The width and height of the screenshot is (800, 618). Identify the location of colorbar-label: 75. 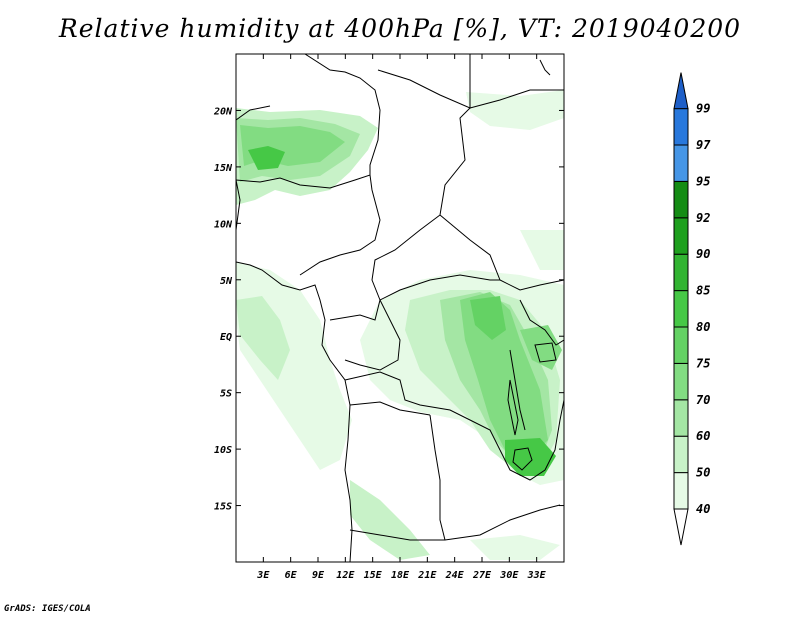
(703, 363).